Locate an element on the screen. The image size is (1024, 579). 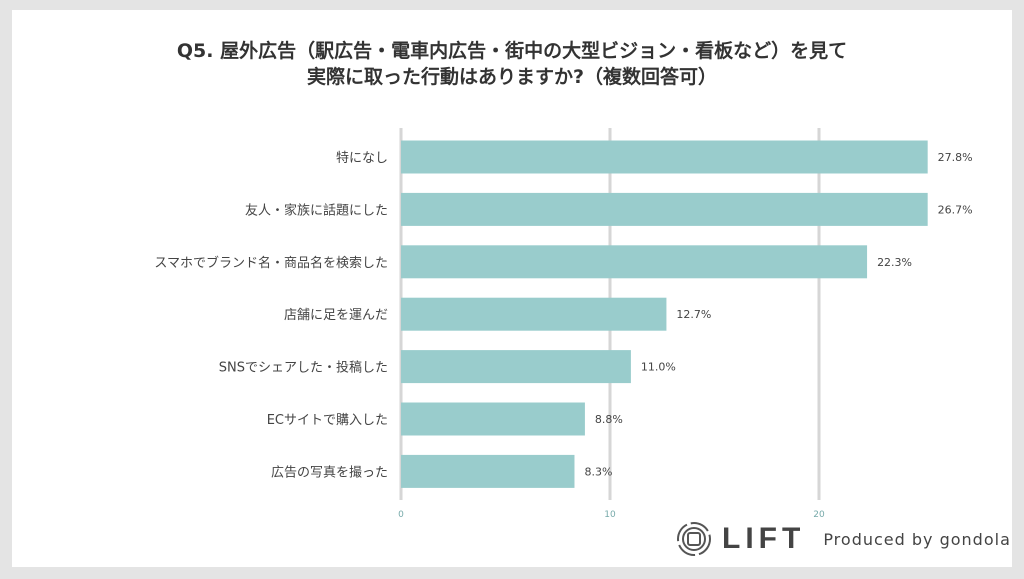
category-label: 店舗に足を運んだ is located at coordinates (336, 315).